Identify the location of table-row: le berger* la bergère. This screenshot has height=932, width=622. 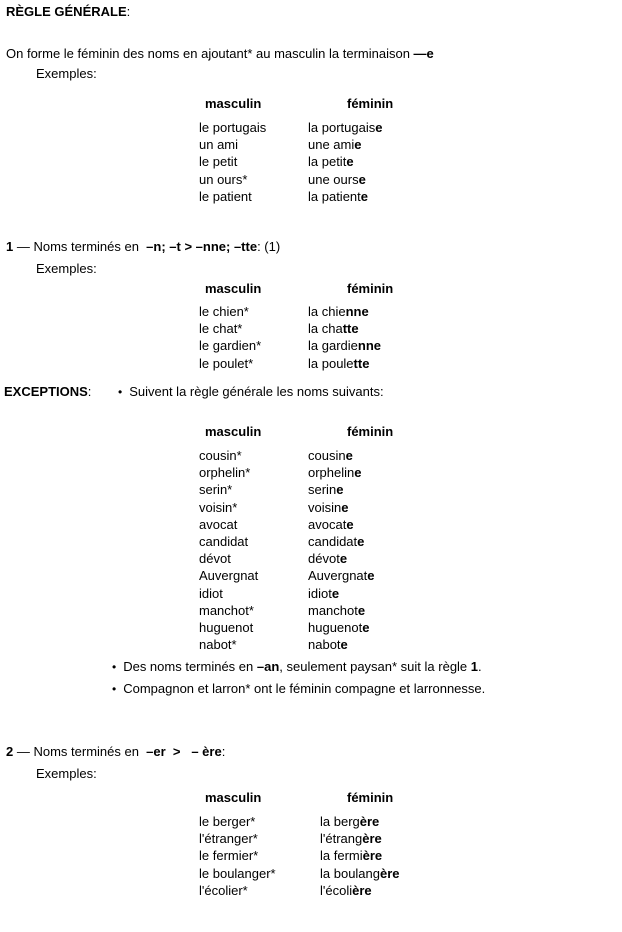
(299, 821).